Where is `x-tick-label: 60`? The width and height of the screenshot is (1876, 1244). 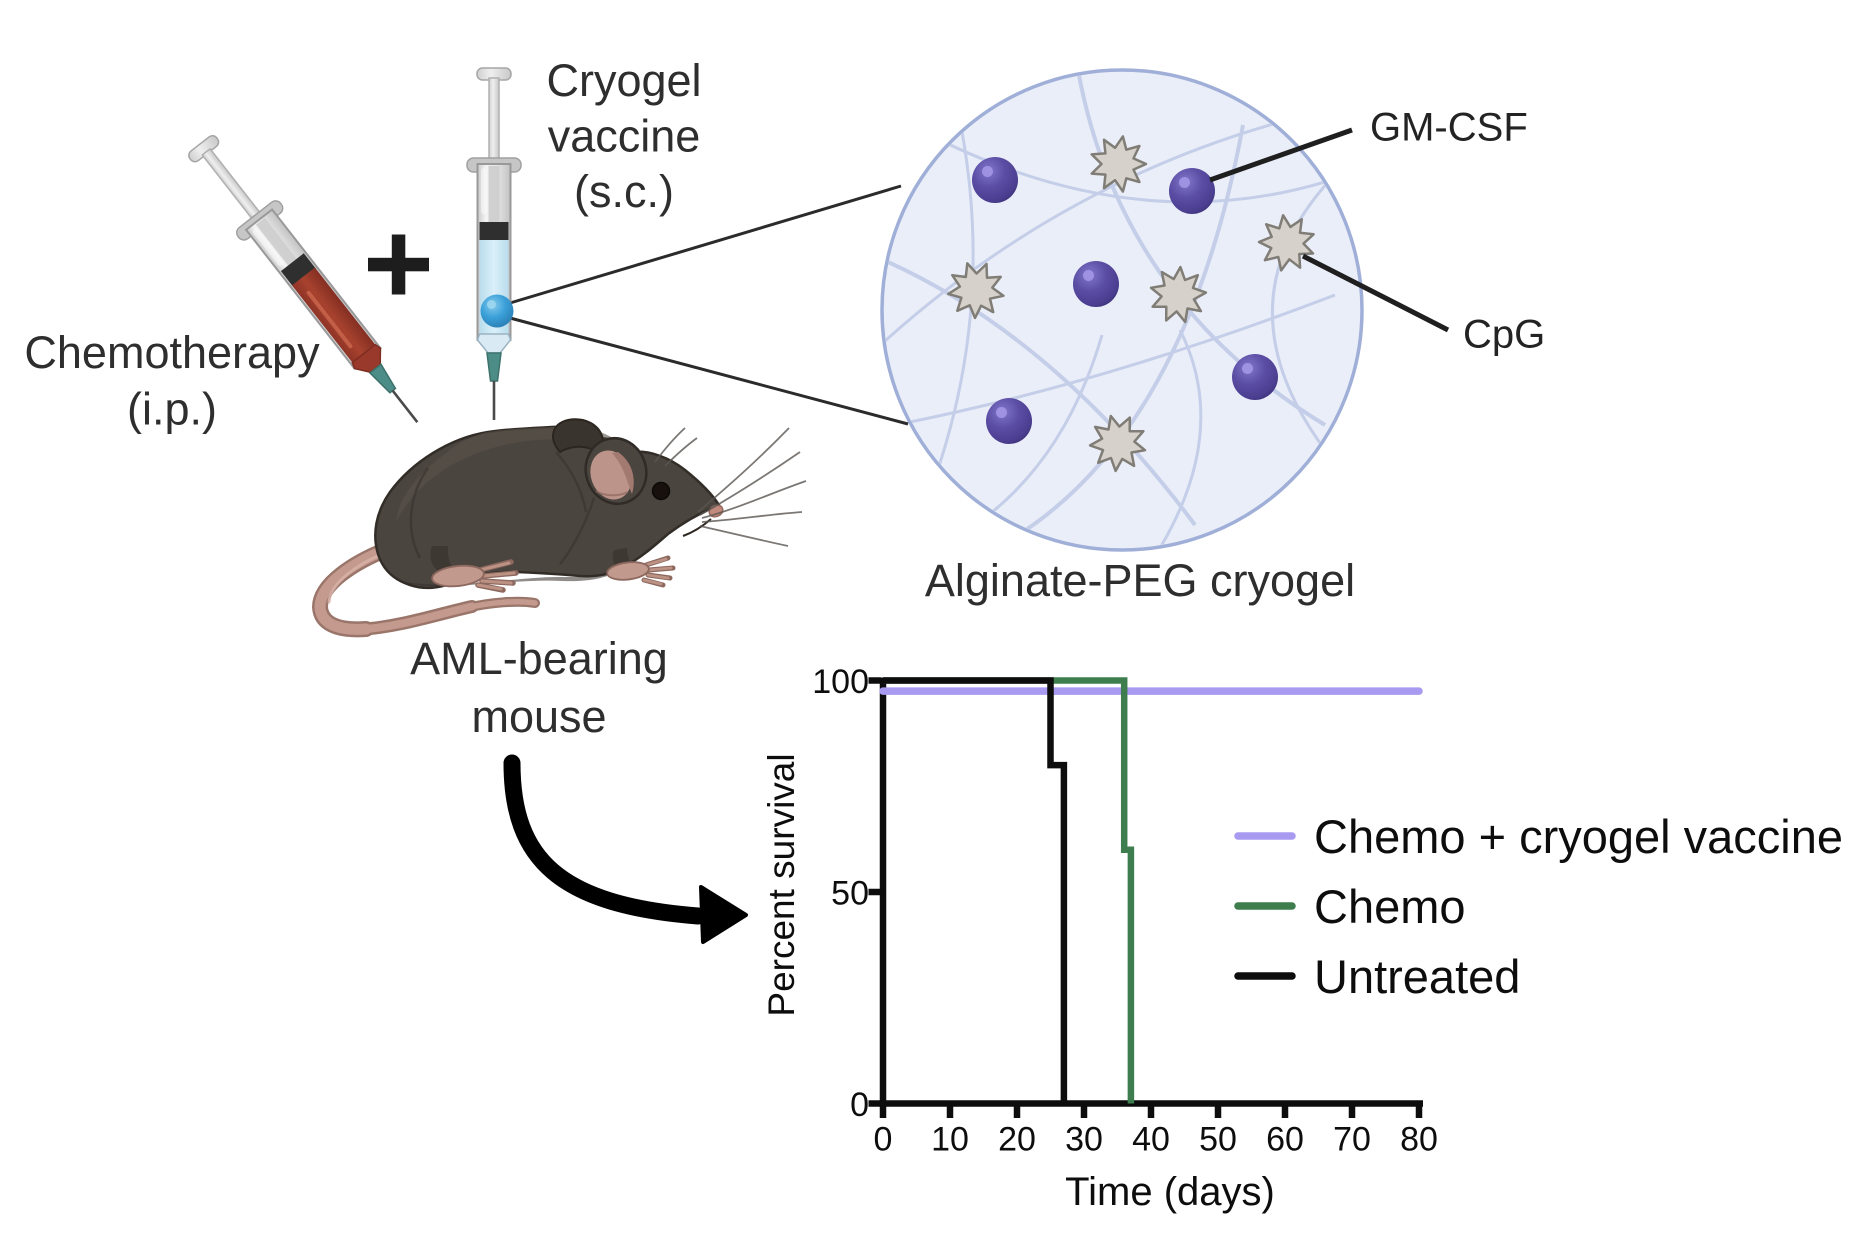 x-tick-label: 60 is located at coordinates (1285, 1140).